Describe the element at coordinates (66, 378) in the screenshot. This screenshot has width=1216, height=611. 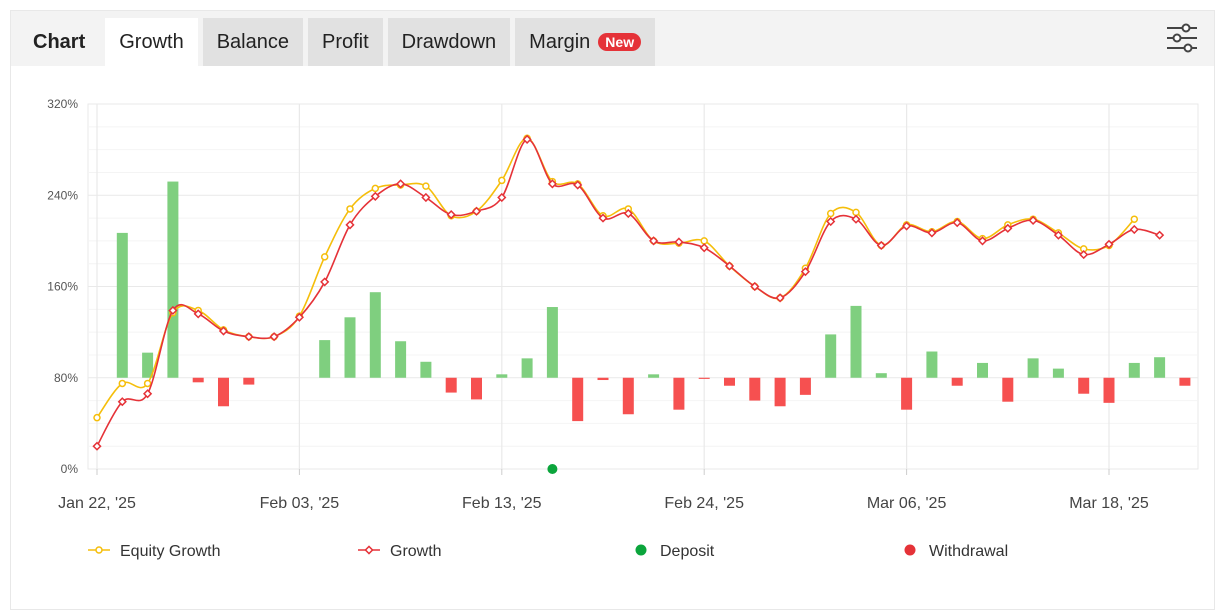
I see `y-tick-label: 80%` at that location.